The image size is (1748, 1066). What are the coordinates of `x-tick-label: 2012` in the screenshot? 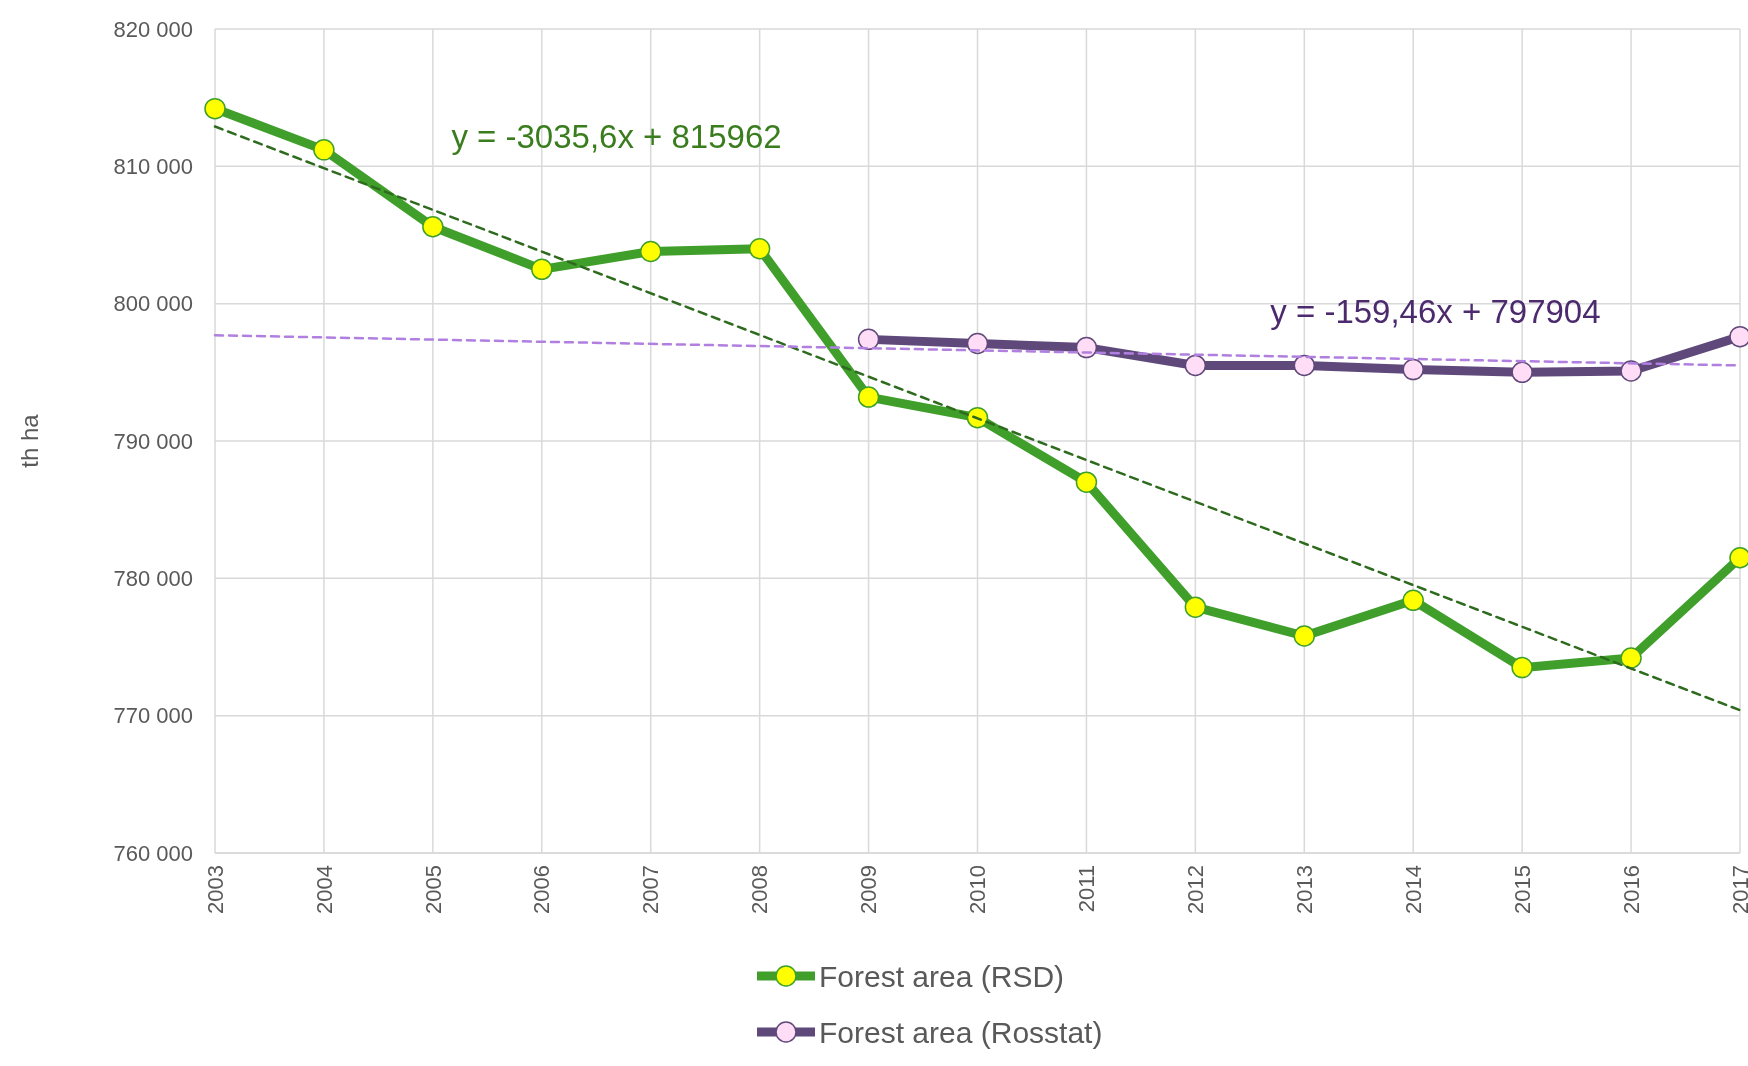 It's located at (1196, 889).